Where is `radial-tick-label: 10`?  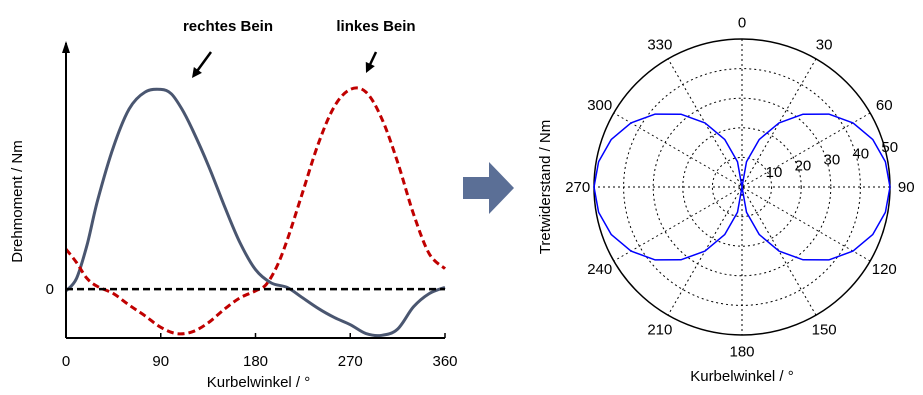 radial-tick-label: 10 is located at coordinates (774, 172).